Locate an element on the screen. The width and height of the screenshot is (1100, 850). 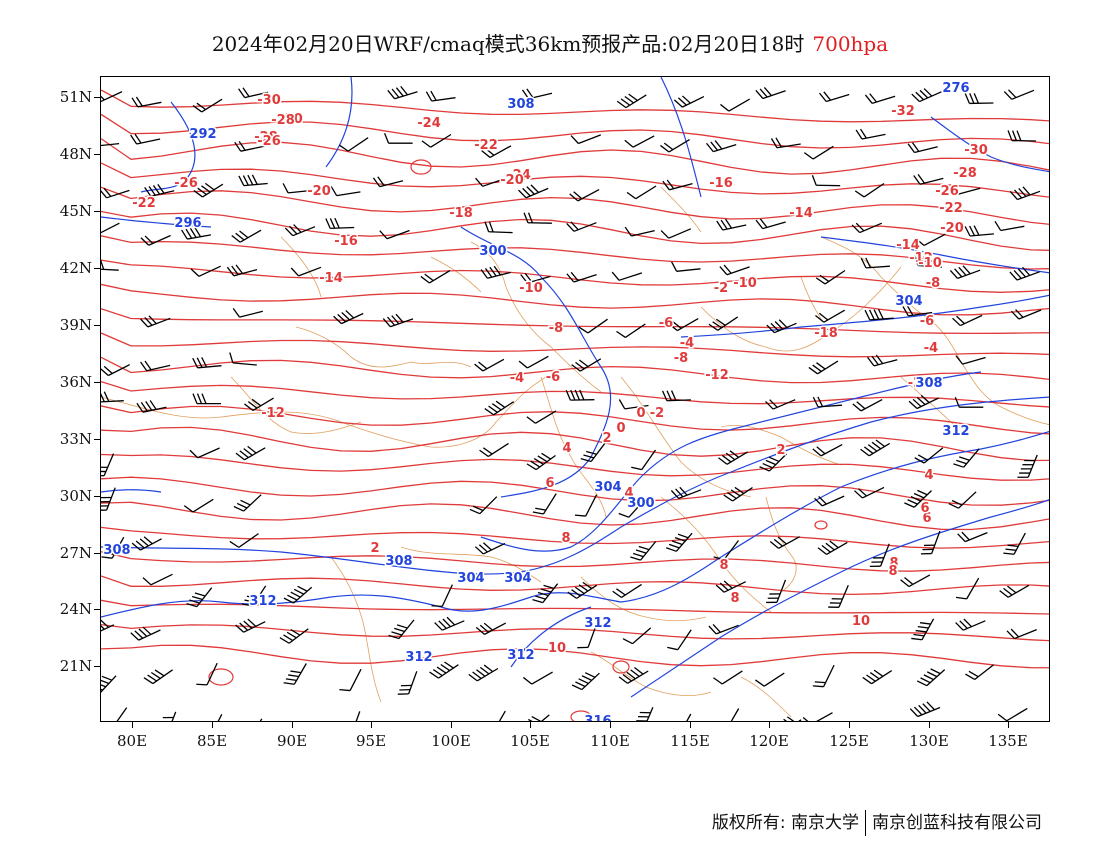
temperature-label: 0 is located at coordinates (640, 413).